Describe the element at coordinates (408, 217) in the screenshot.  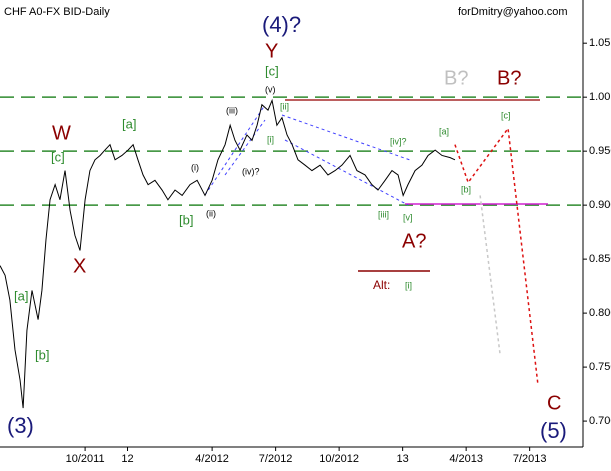
I see `wave-label: [v]` at that location.